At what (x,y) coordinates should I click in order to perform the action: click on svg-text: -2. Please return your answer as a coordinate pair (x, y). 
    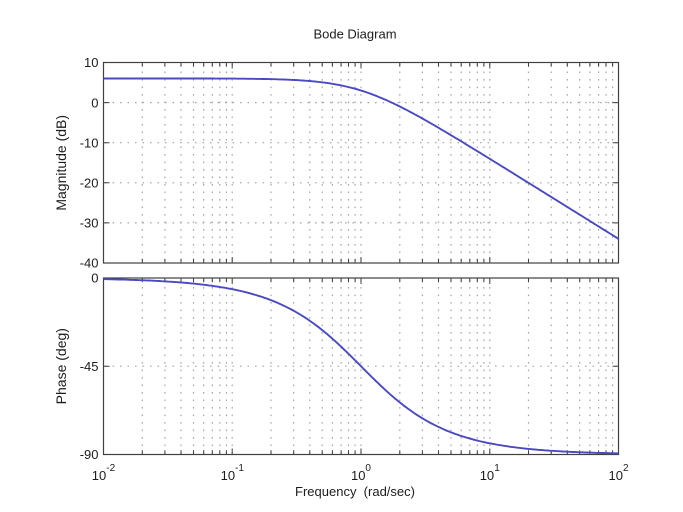
    Looking at the image, I should click on (110, 468).